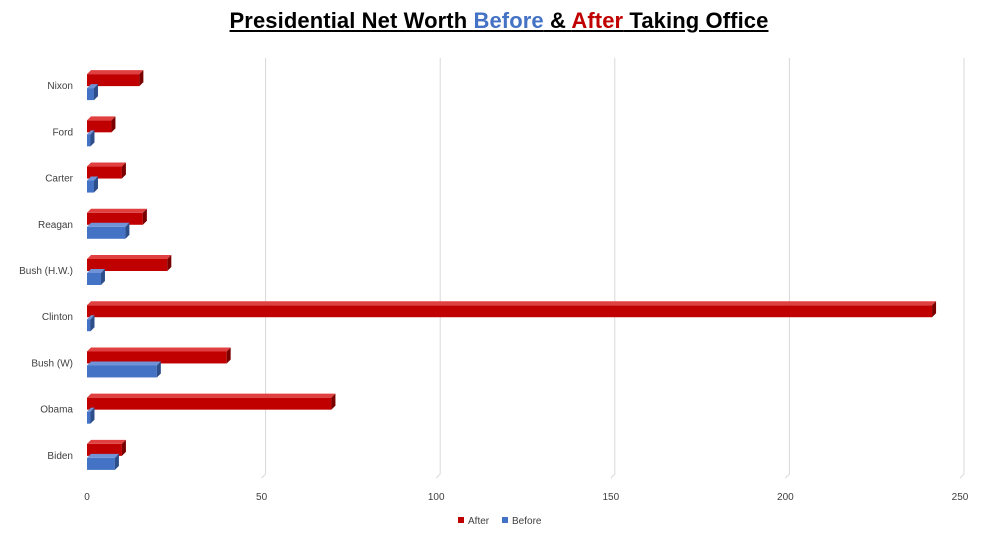 Image resolution: width=998 pixels, height=540 pixels. What do you see at coordinates (610, 497) in the screenshot?
I see `x-tick-label: 150` at bounding box center [610, 497].